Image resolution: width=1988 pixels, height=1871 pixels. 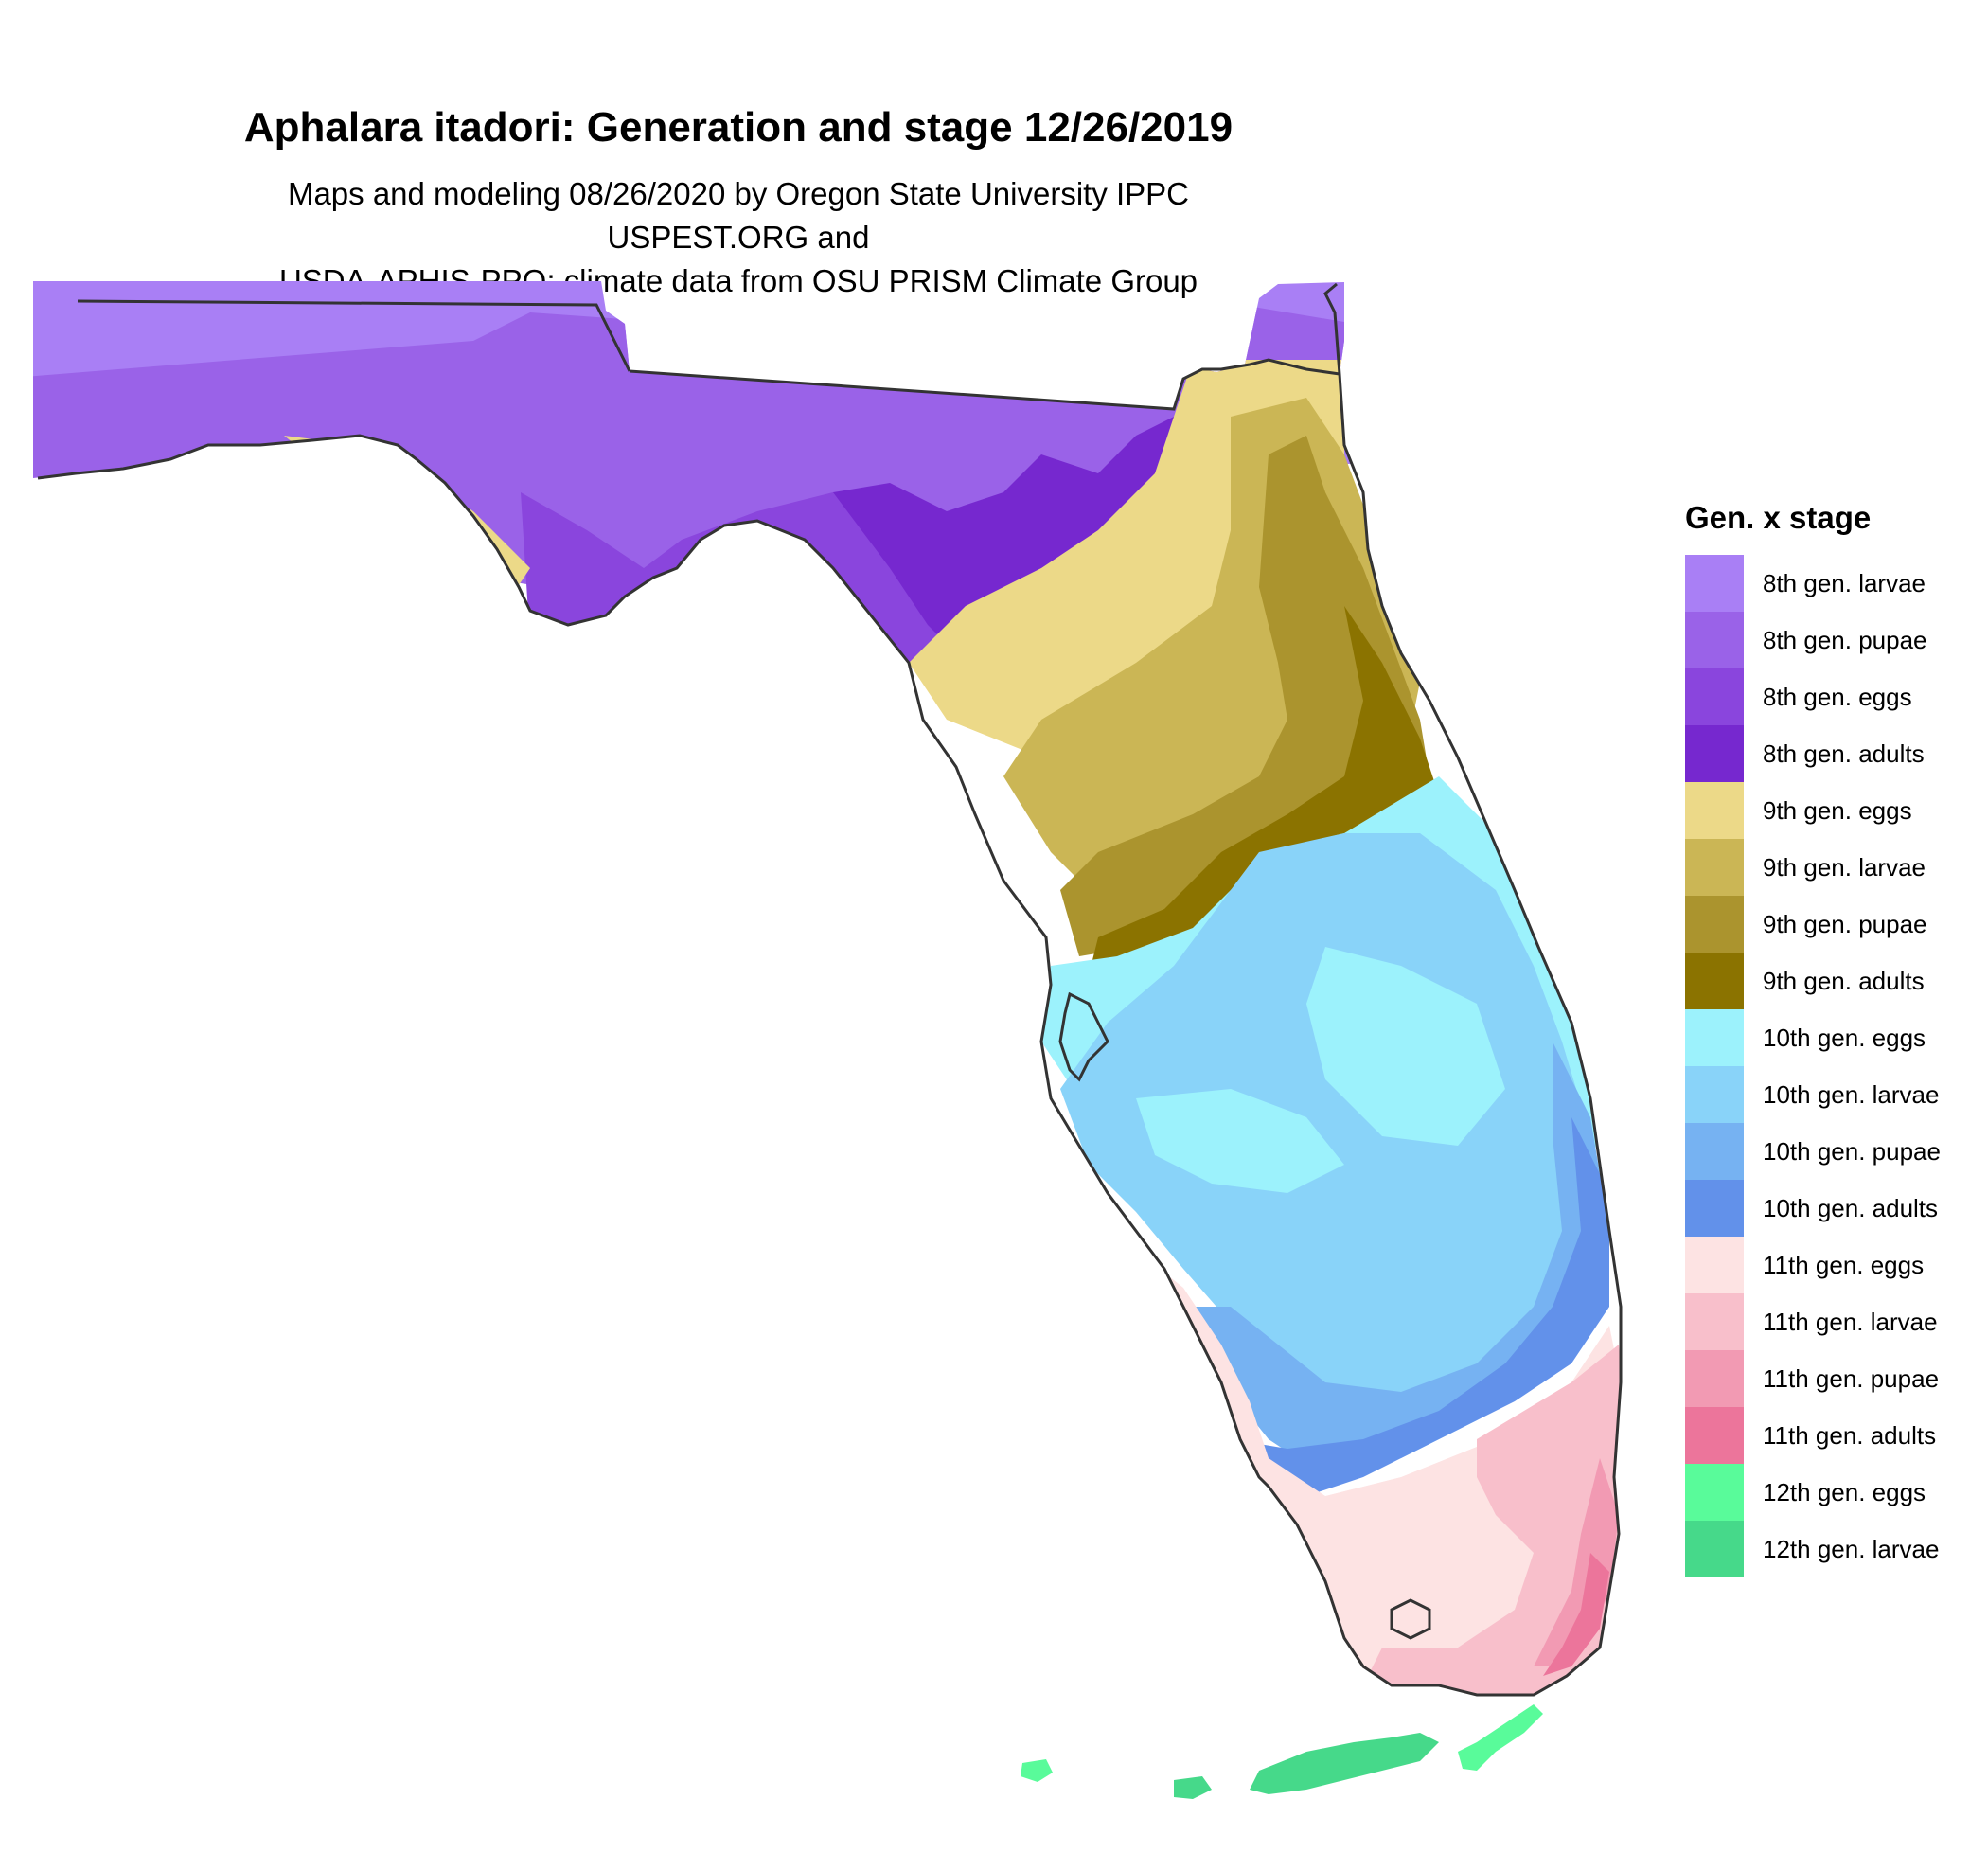 I want to click on legend-item: 12th gen. eggs, so click(x=1832, y=1492).